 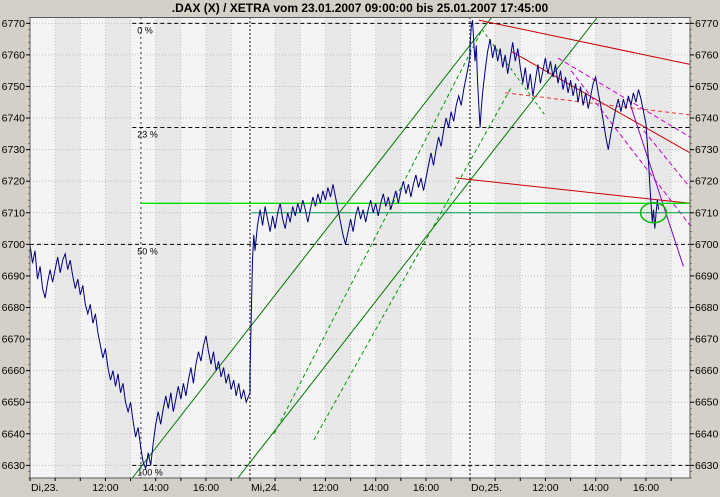 What do you see at coordinates (707, 276) in the screenshot?
I see `y-axis-label-right: 6690` at bounding box center [707, 276].